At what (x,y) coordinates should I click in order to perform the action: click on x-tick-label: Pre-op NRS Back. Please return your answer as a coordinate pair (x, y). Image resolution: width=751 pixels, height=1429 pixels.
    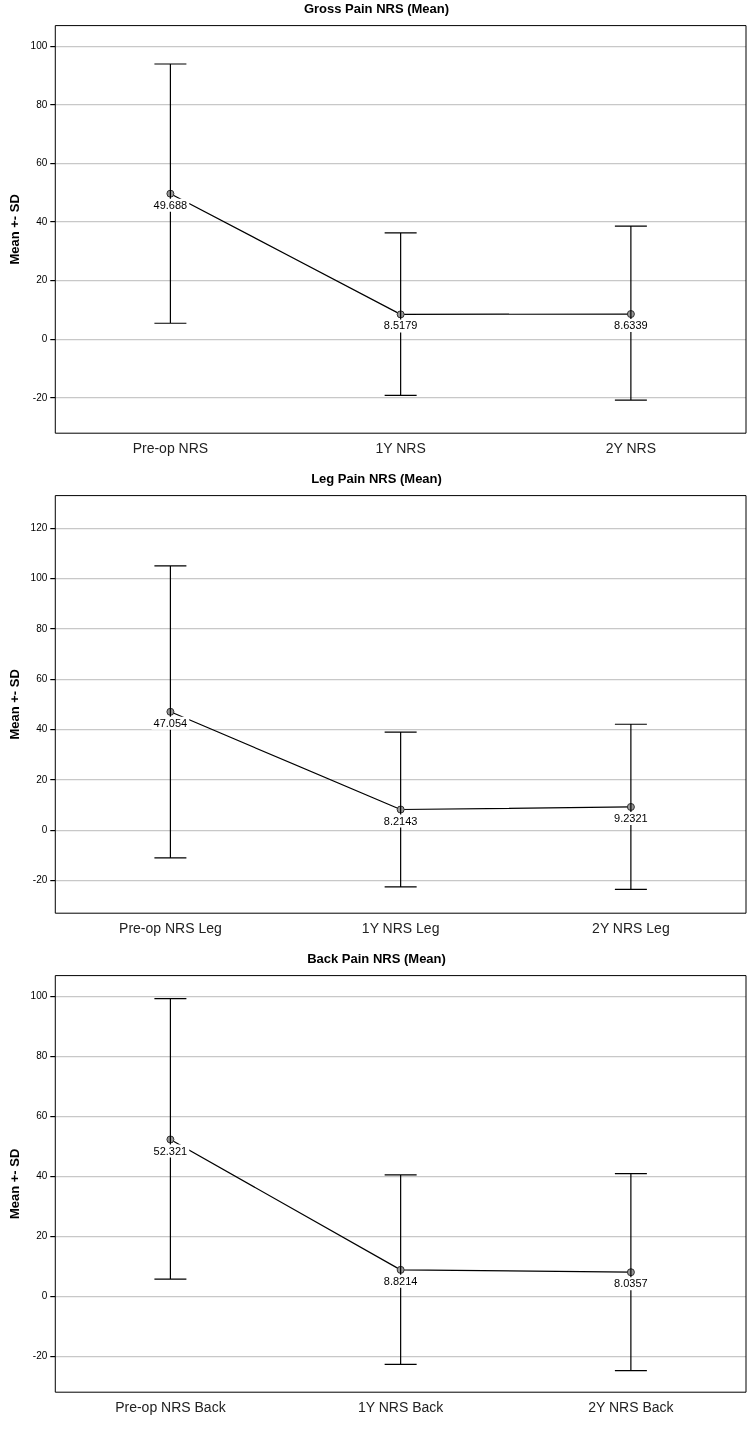
    Looking at the image, I should click on (171, 1407).